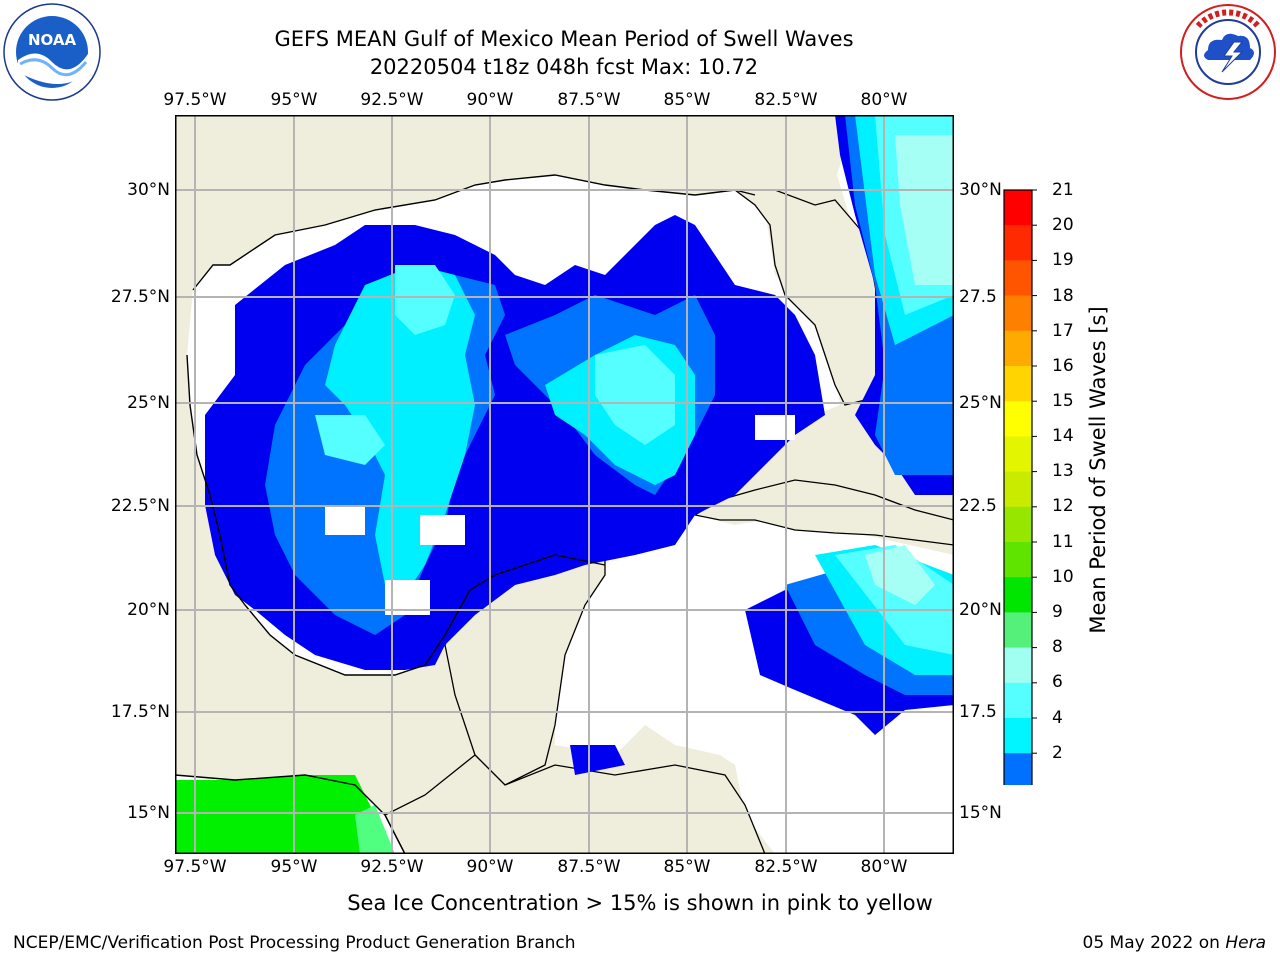 The height and width of the screenshot is (960, 1280). What do you see at coordinates (980, 610) in the screenshot?
I see `lat-label-right: 20°N` at bounding box center [980, 610].